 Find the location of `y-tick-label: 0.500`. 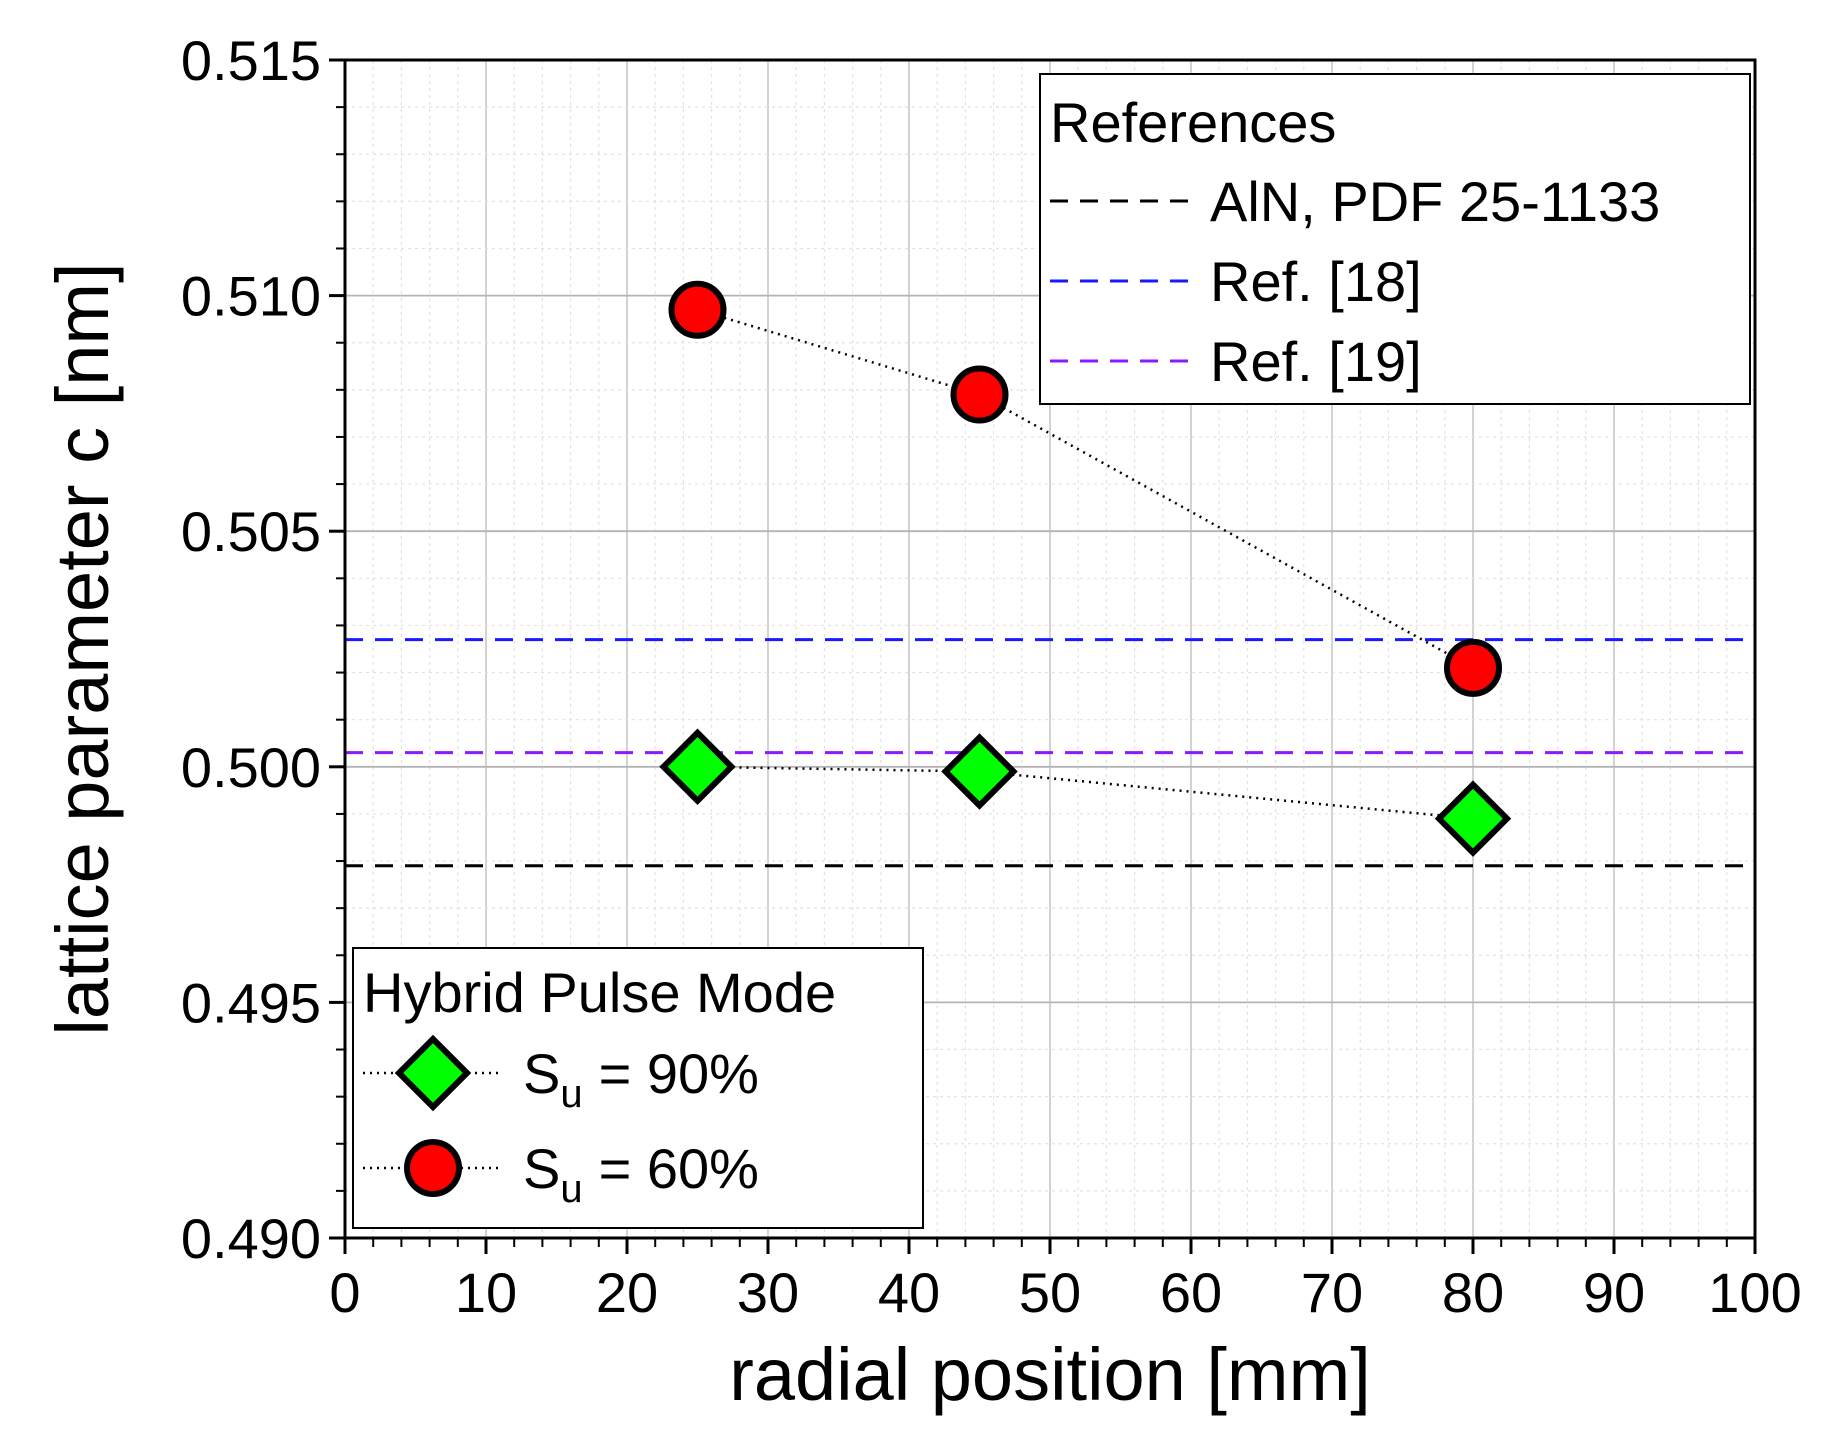

y-tick-label: 0.500 is located at coordinates (251, 767).